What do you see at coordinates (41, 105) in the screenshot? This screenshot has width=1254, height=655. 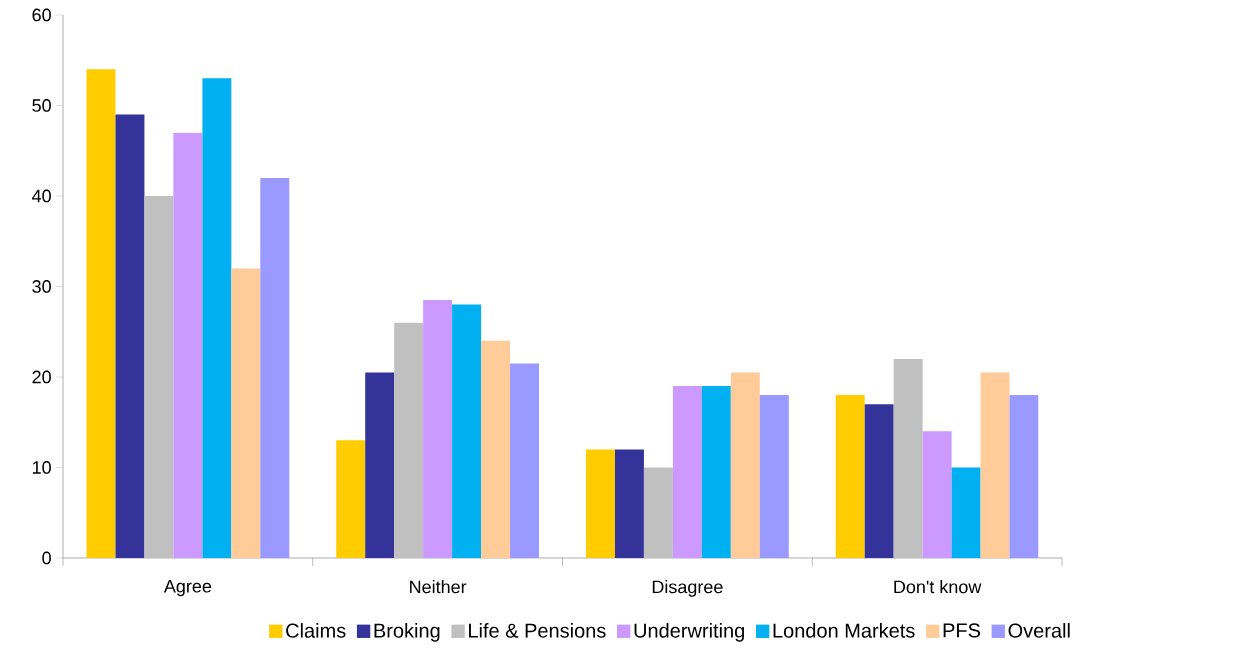 I see `y-tick-label: 50` at bounding box center [41, 105].